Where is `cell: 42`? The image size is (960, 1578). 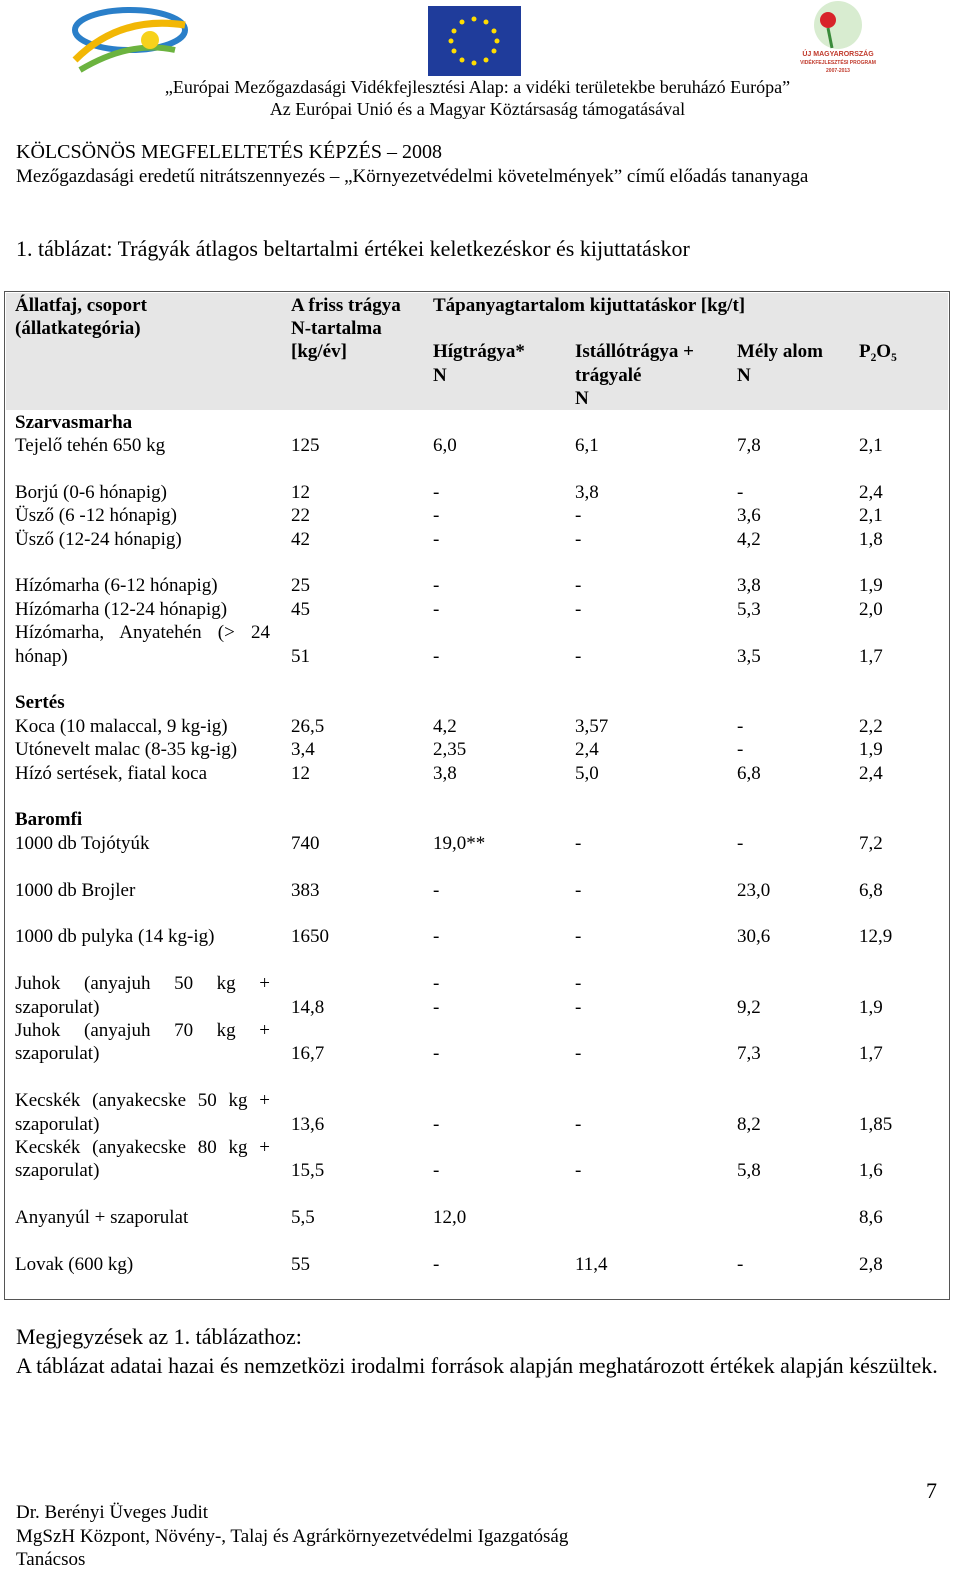 cell: 42 is located at coordinates (300, 539).